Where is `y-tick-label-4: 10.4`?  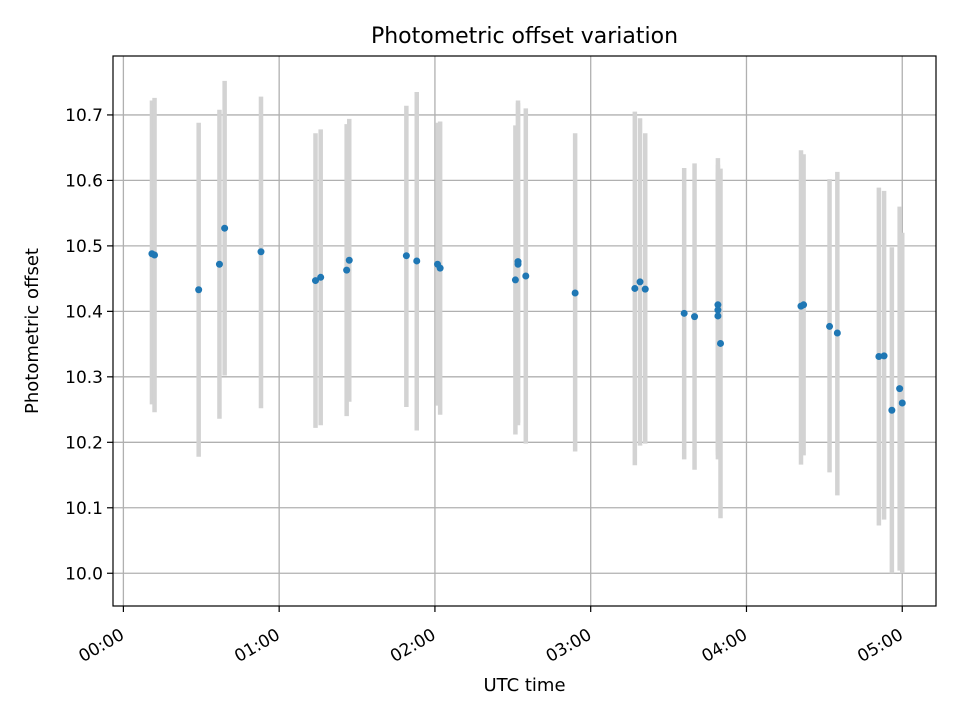
y-tick-label-4: 10.4 is located at coordinates (84, 312).